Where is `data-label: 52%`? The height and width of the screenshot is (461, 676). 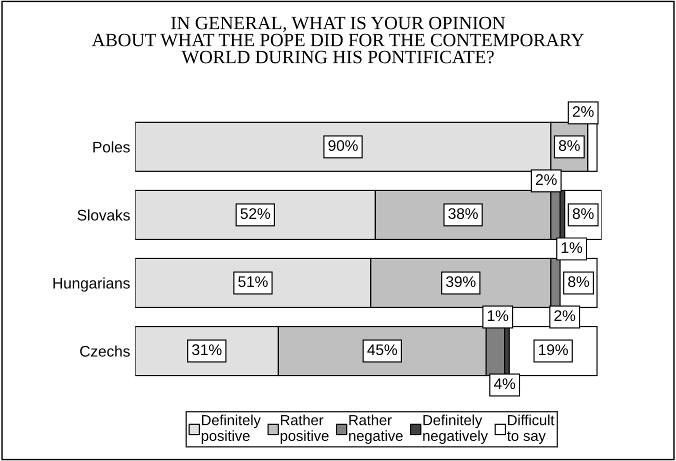
data-label: 52% is located at coordinates (255, 214).